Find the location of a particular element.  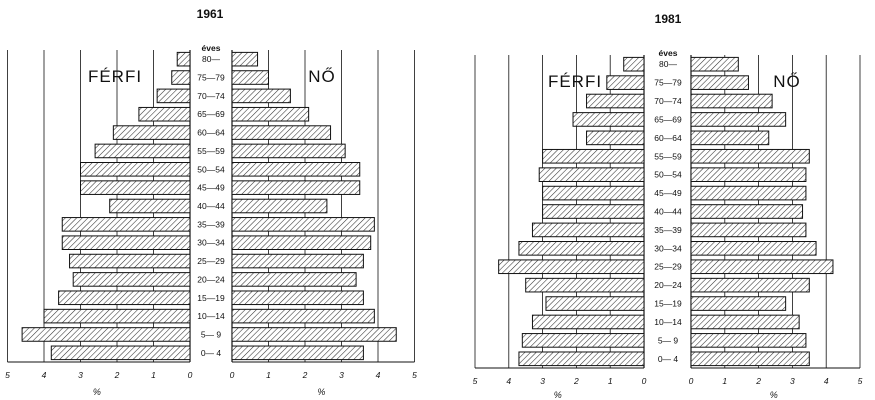

chart-title: 1961 is located at coordinates (210, 14).